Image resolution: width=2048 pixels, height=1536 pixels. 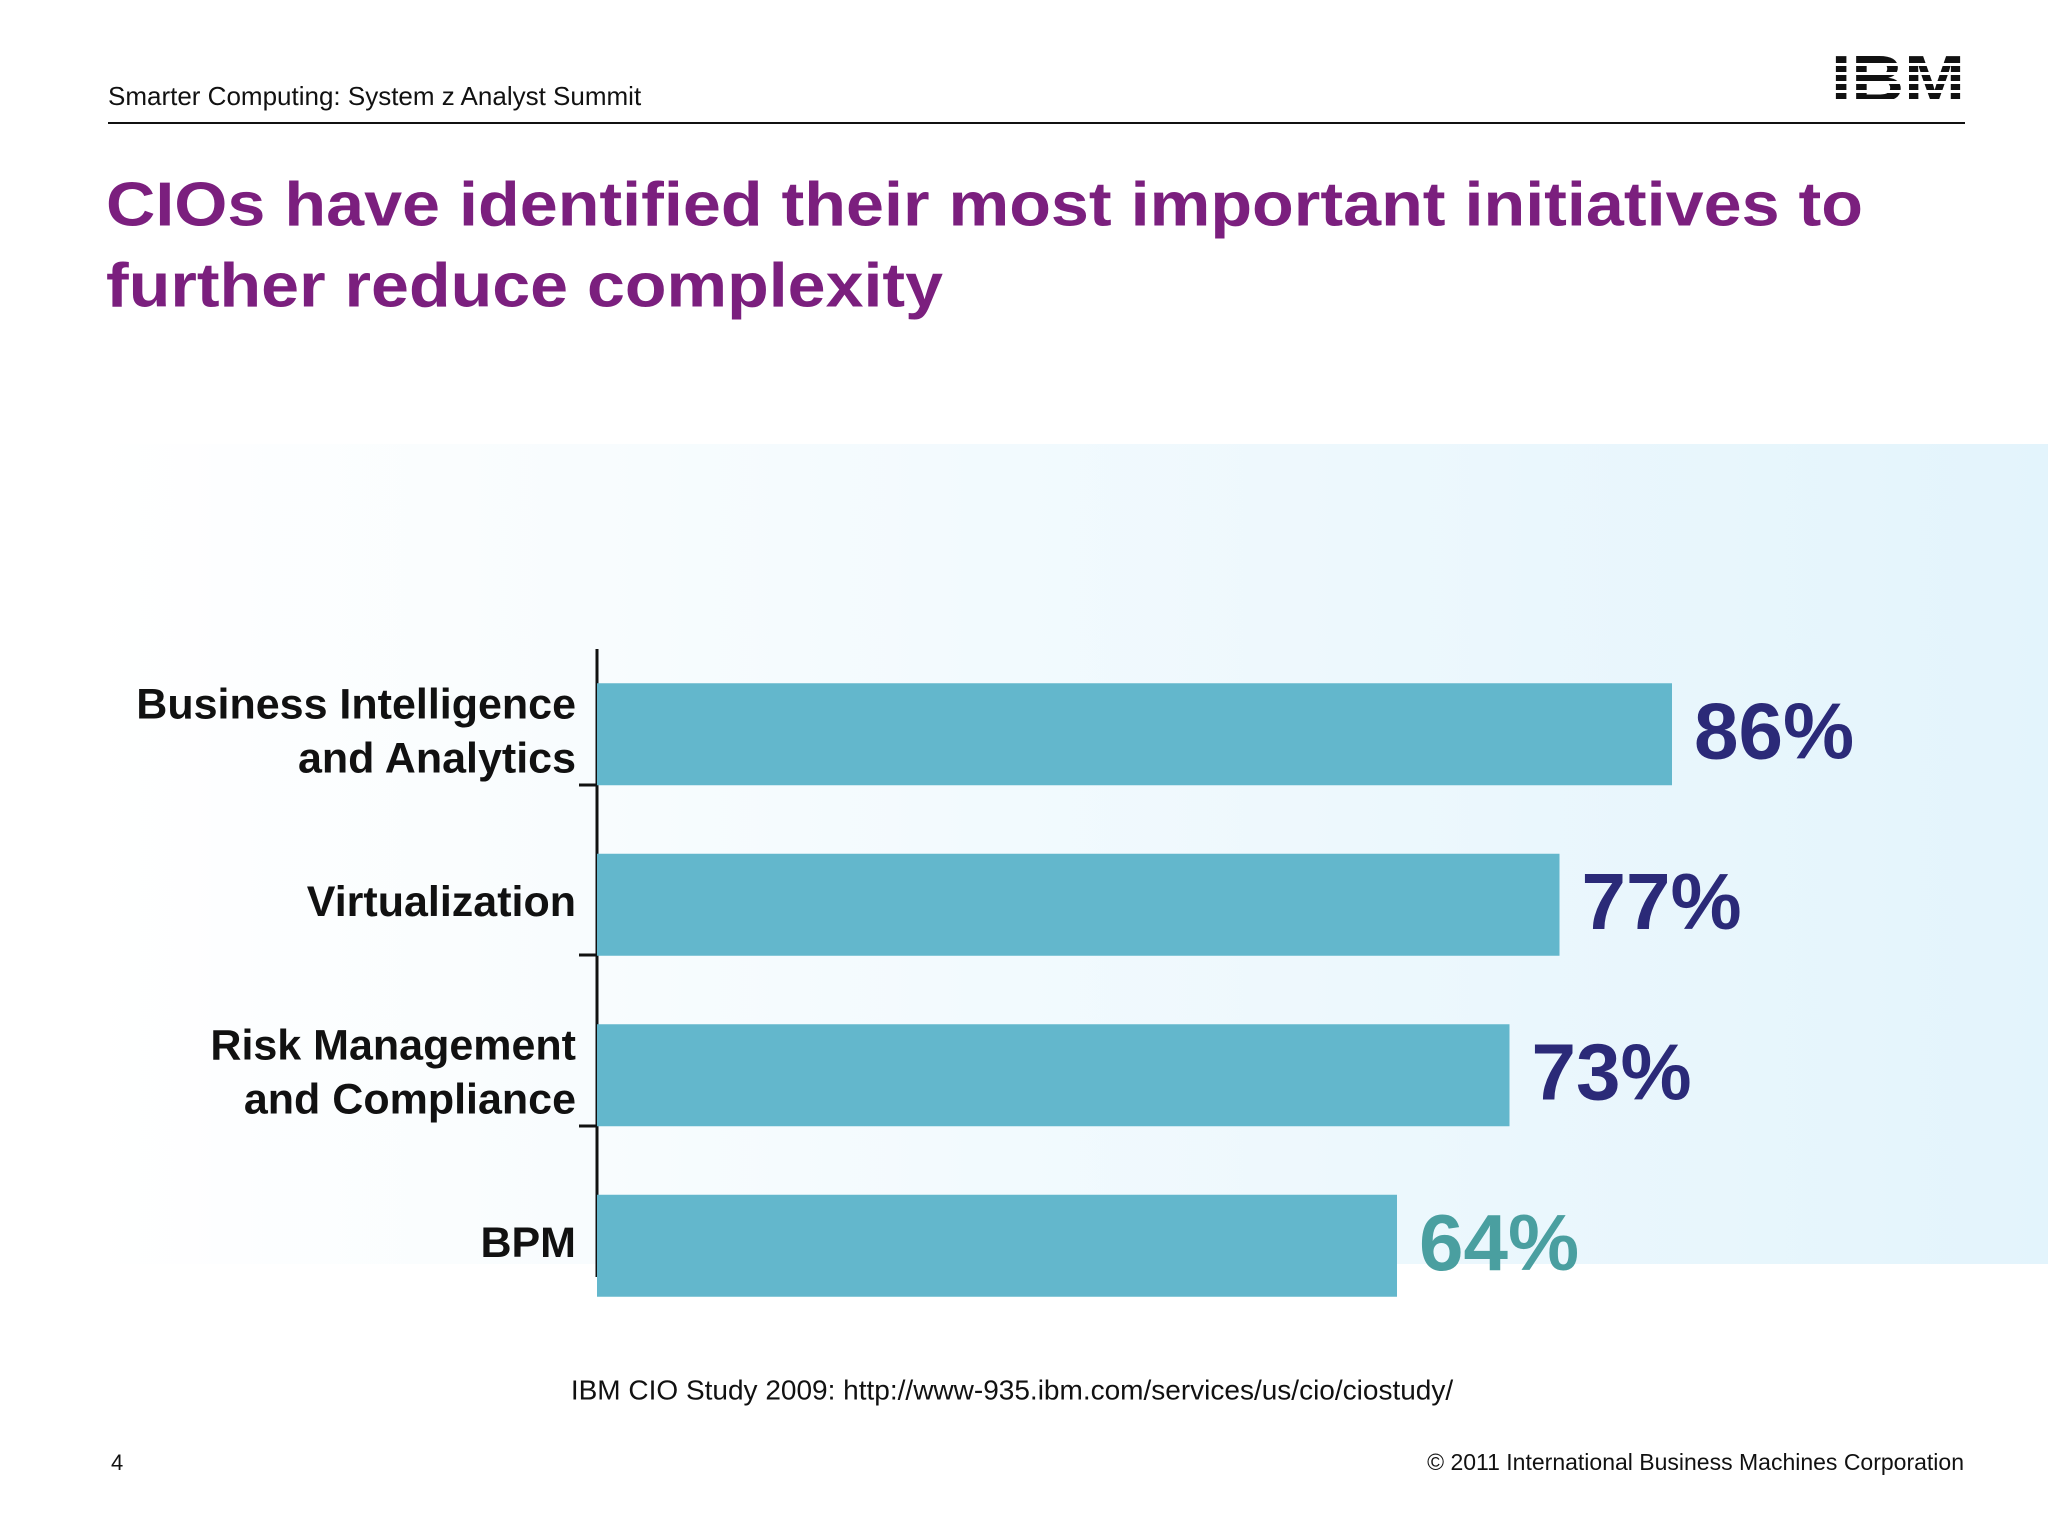 What do you see at coordinates (117, 1462) in the screenshot?
I see `page-number: 4` at bounding box center [117, 1462].